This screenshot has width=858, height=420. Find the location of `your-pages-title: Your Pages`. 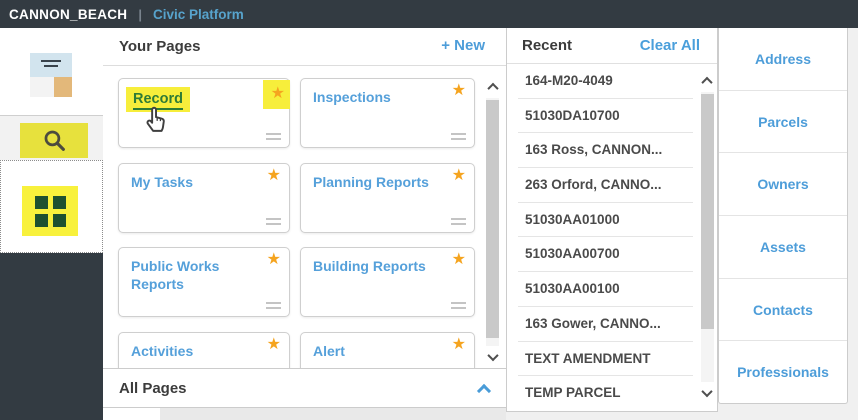

your-pages-title: Your Pages is located at coordinates (160, 46).